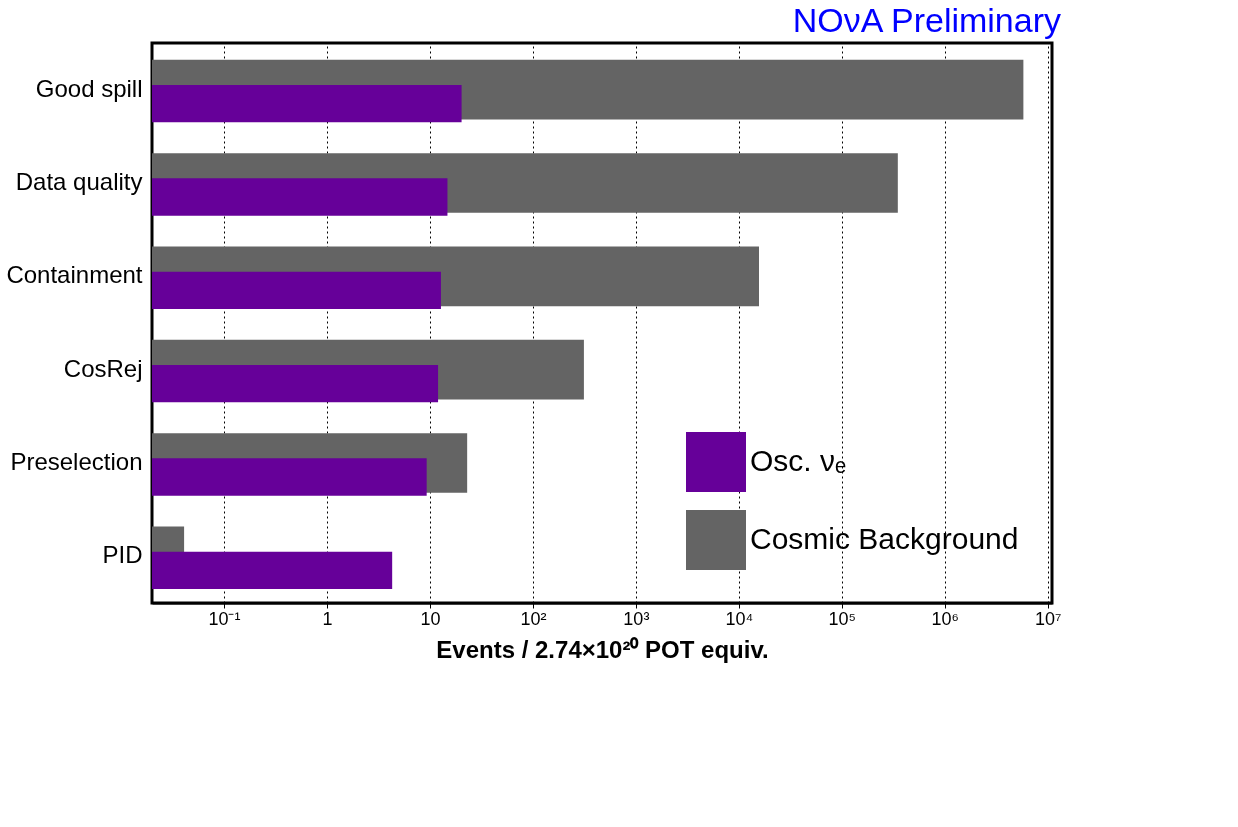 The height and width of the screenshot is (827, 1238). Describe the element at coordinates (122, 555) in the screenshot. I see `y-tick-label: PID` at that location.